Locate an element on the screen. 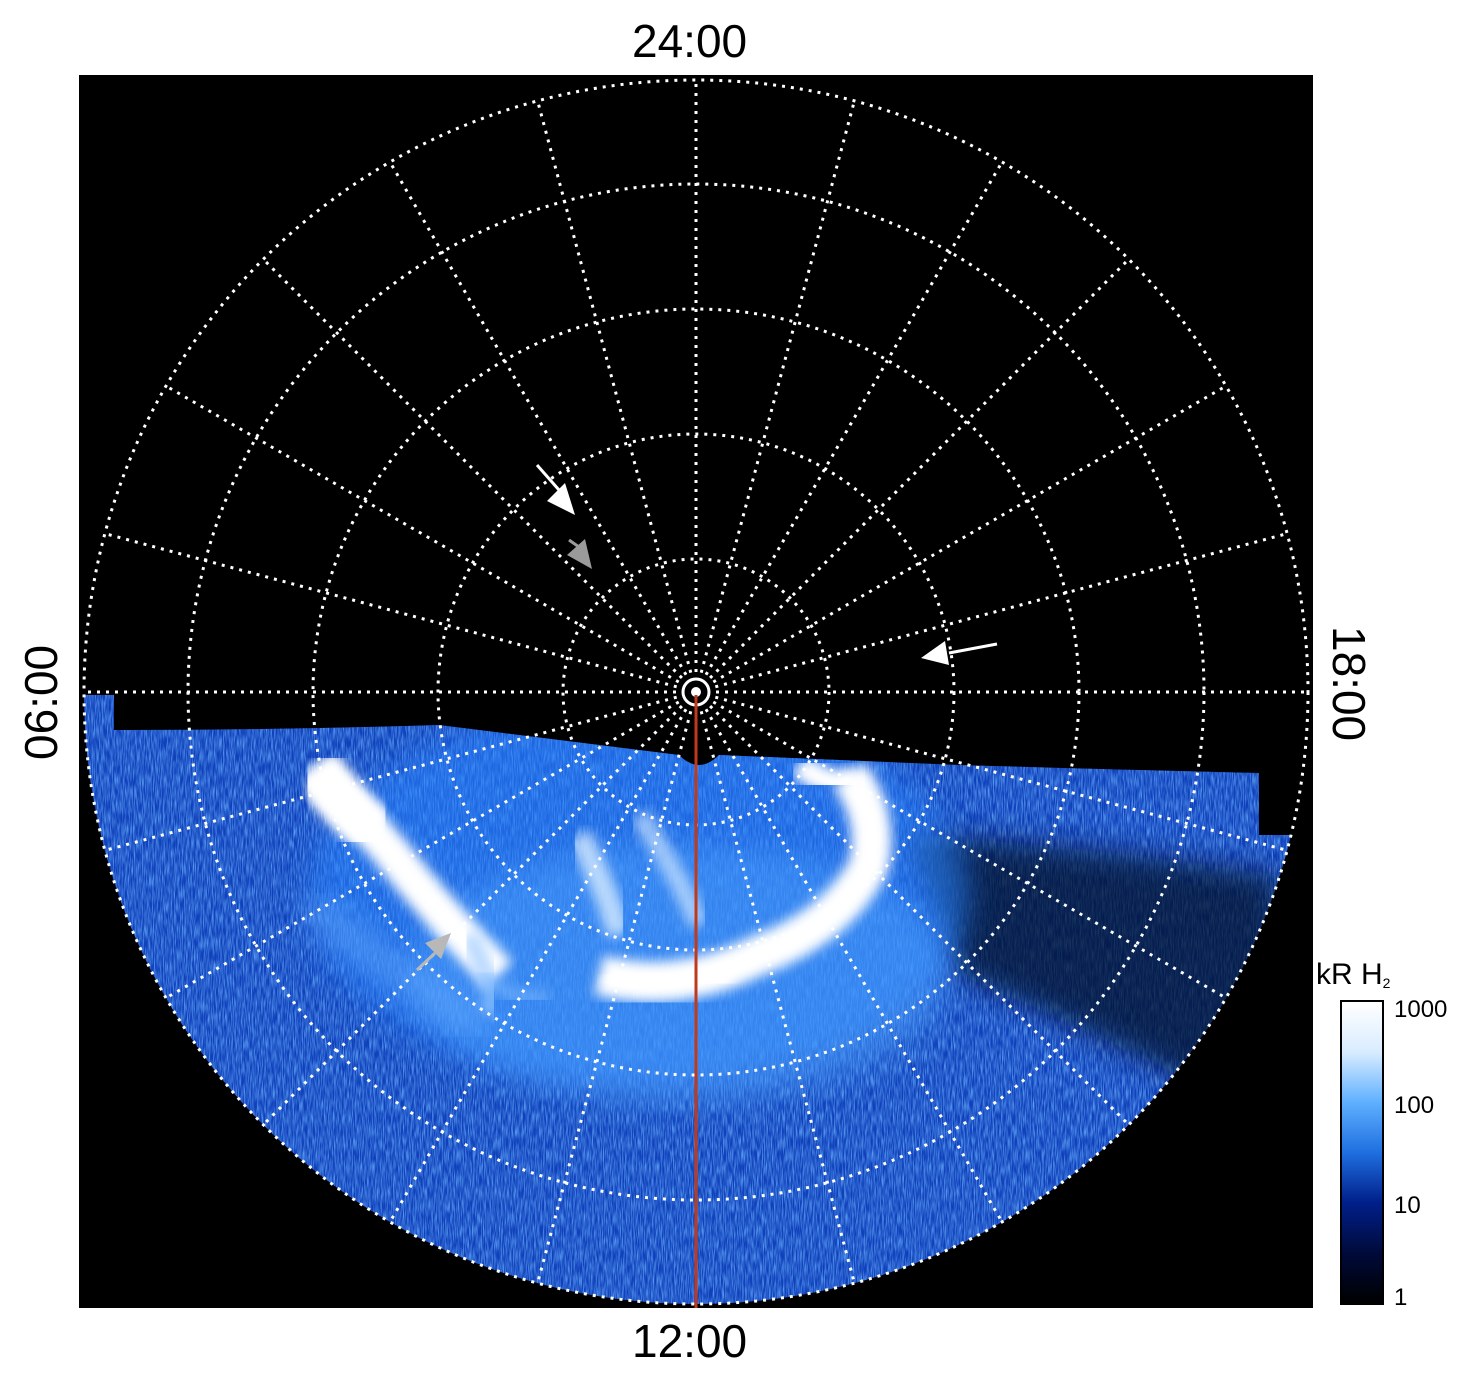  colorbar-tick-1: 1 is located at coordinates (1401, 1297).